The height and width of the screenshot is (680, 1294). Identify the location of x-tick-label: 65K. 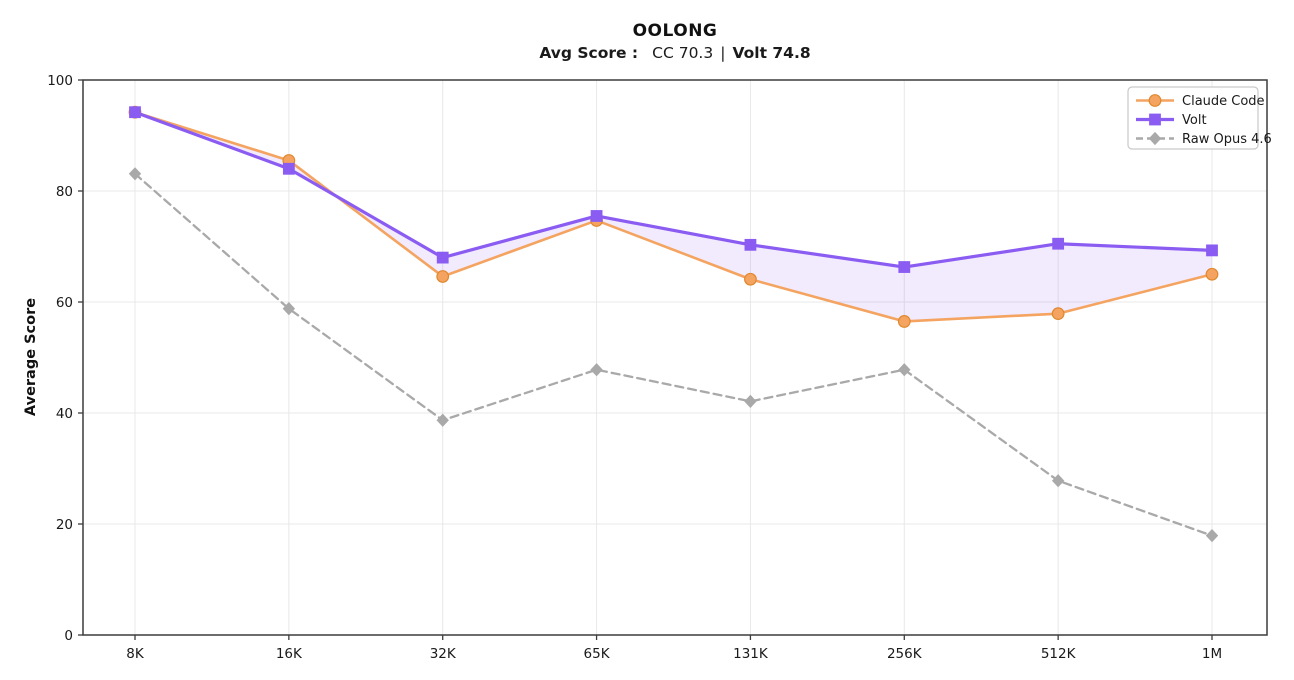
(597, 654).